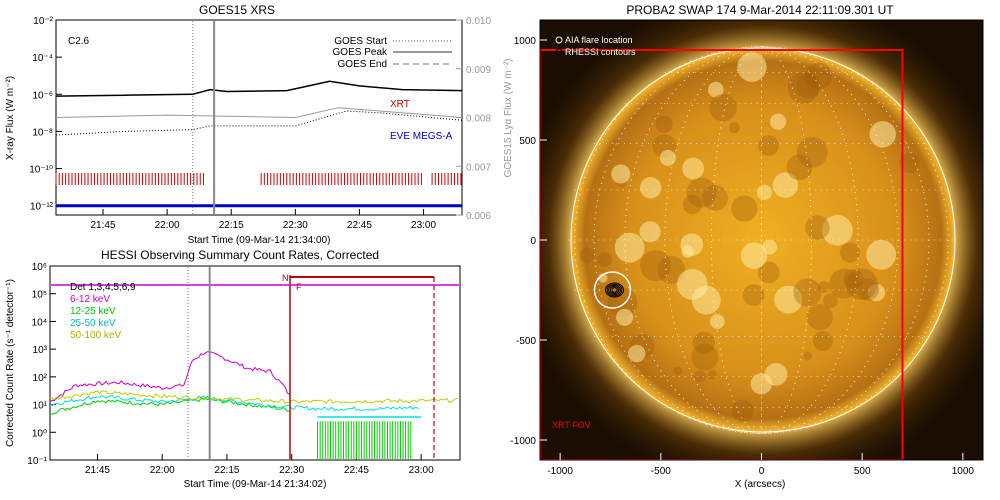 The width and height of the screenshot is (1000, 500). What do you see at coordinates (237, 10) in the screenshot?
I see `goes-title: GOES15 XRS` at bounding box center [237, 10].